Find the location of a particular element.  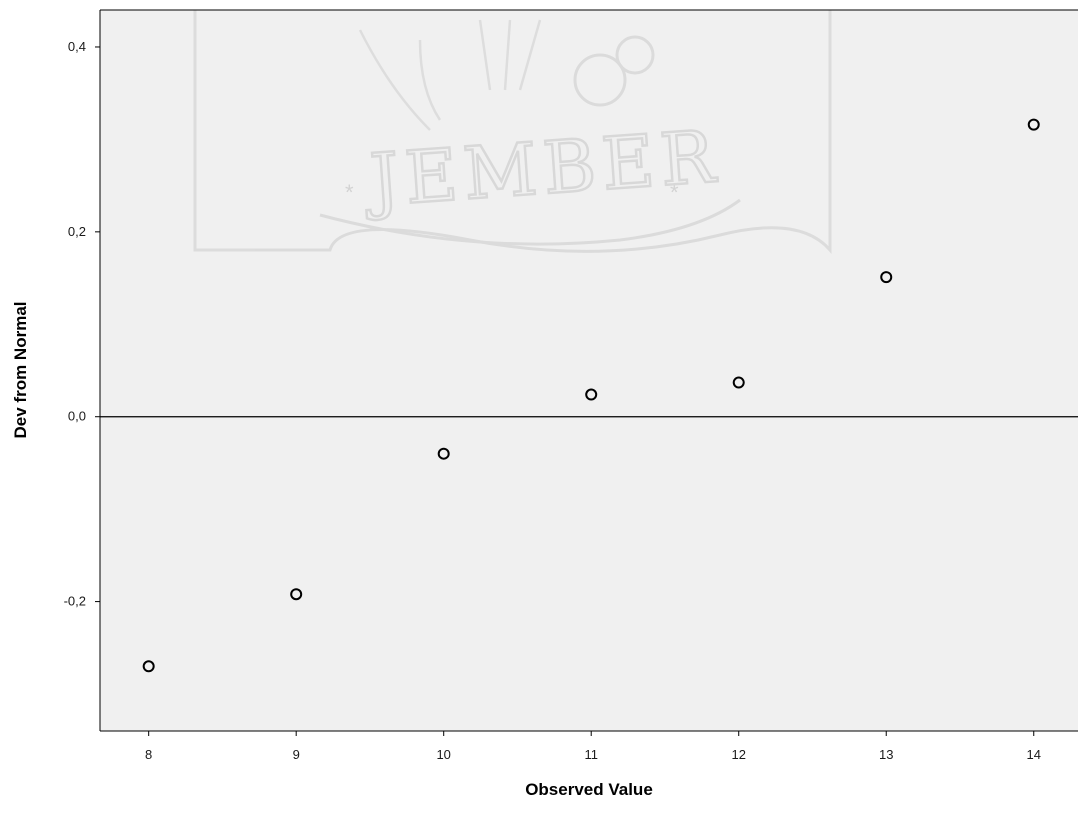

x-tick-label: 11 is located at coordinates (591, 754).